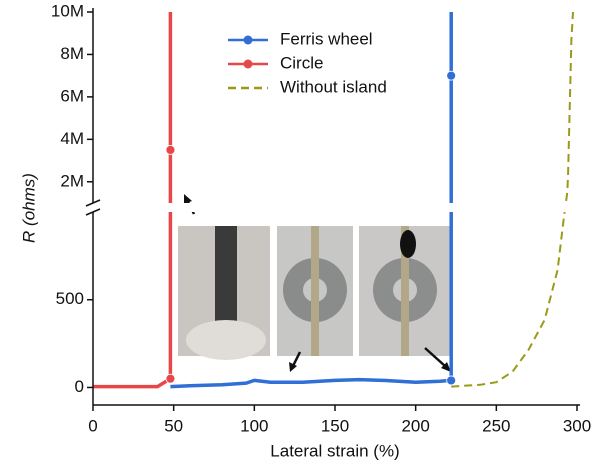  I want to click on x-tick-label: 100, so click(254, 425).